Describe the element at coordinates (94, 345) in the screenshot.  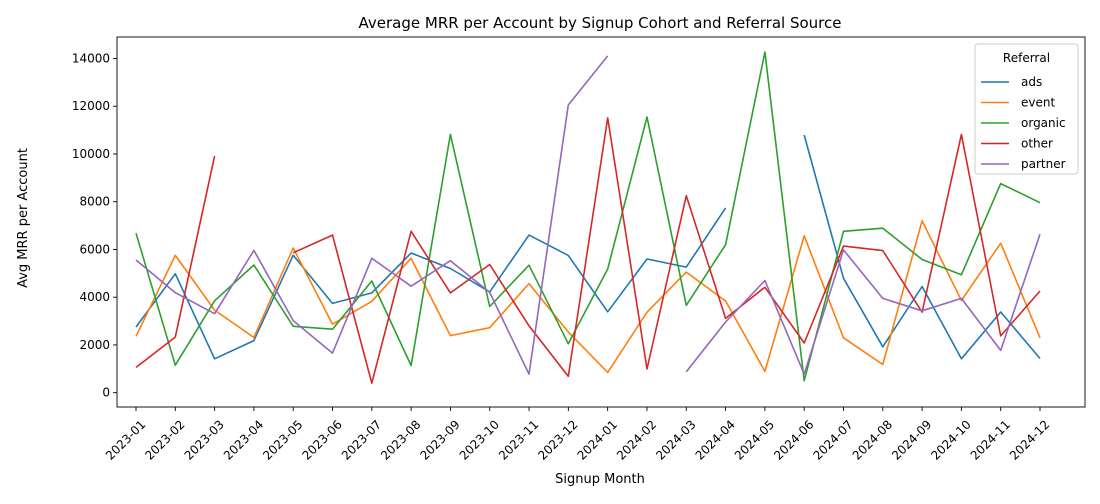
I see `y-tick-label: 2000` at that location.